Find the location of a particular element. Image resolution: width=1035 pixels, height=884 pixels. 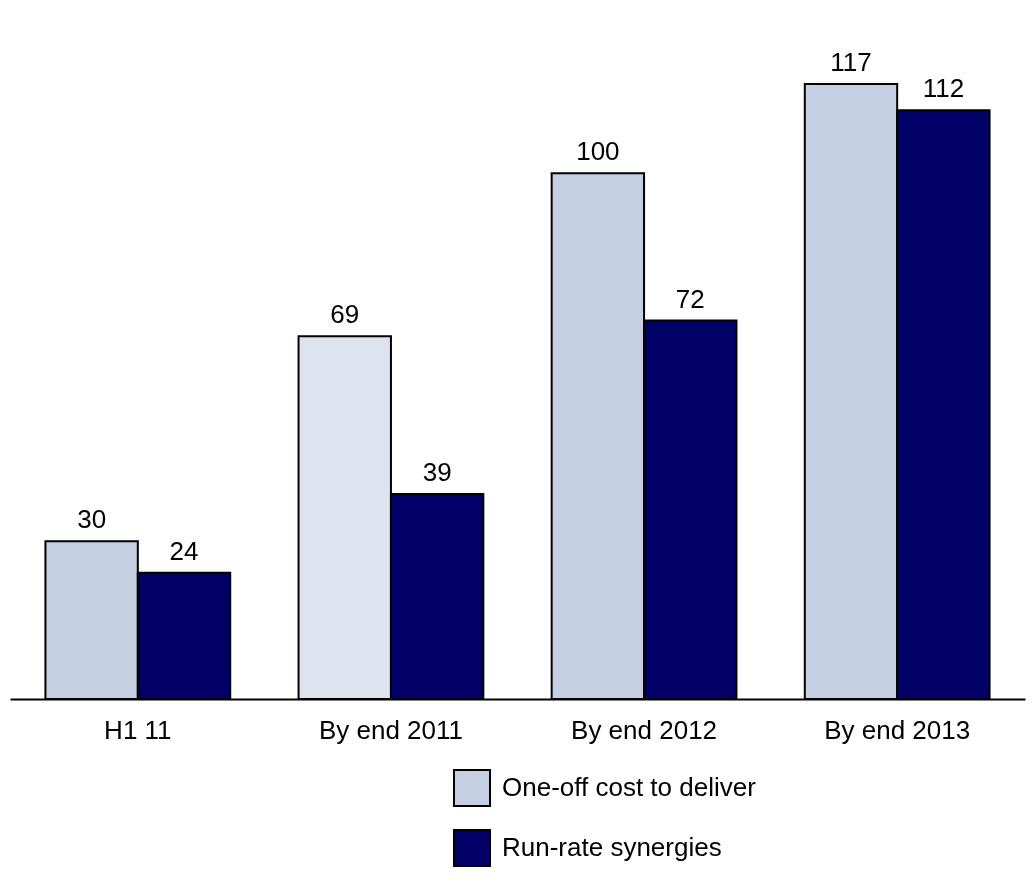

x-tick-label: By end 2011 is located at coordinates (390, 729).